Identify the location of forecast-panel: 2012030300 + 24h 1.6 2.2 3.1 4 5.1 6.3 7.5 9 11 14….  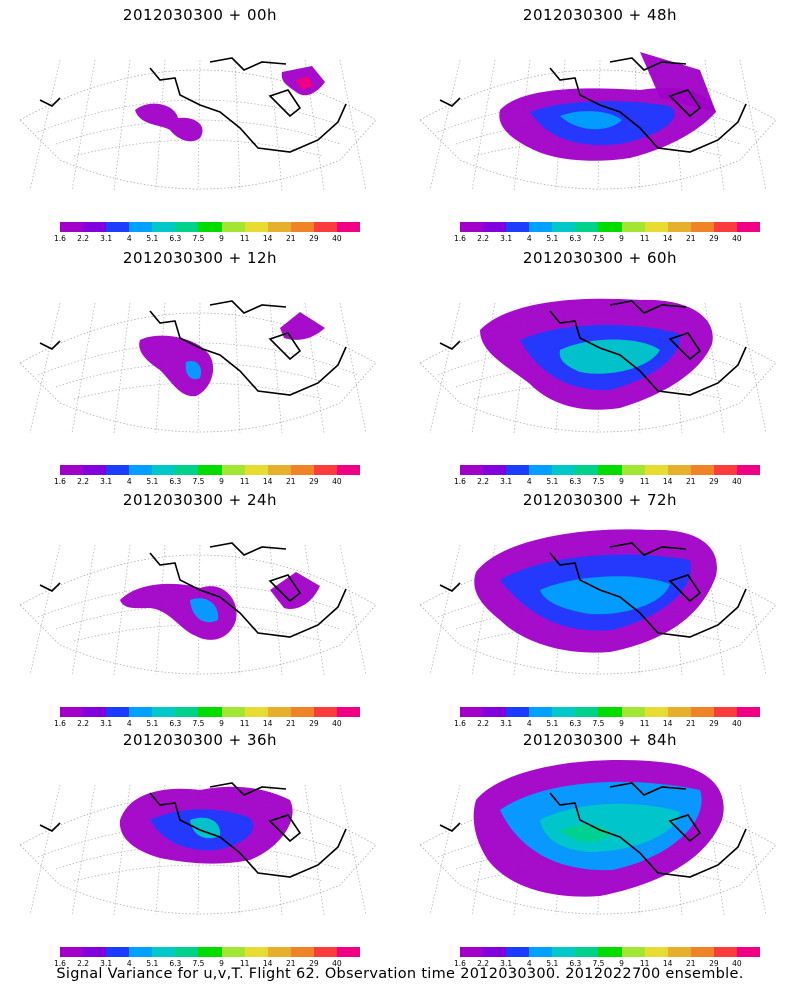
(200, 606).